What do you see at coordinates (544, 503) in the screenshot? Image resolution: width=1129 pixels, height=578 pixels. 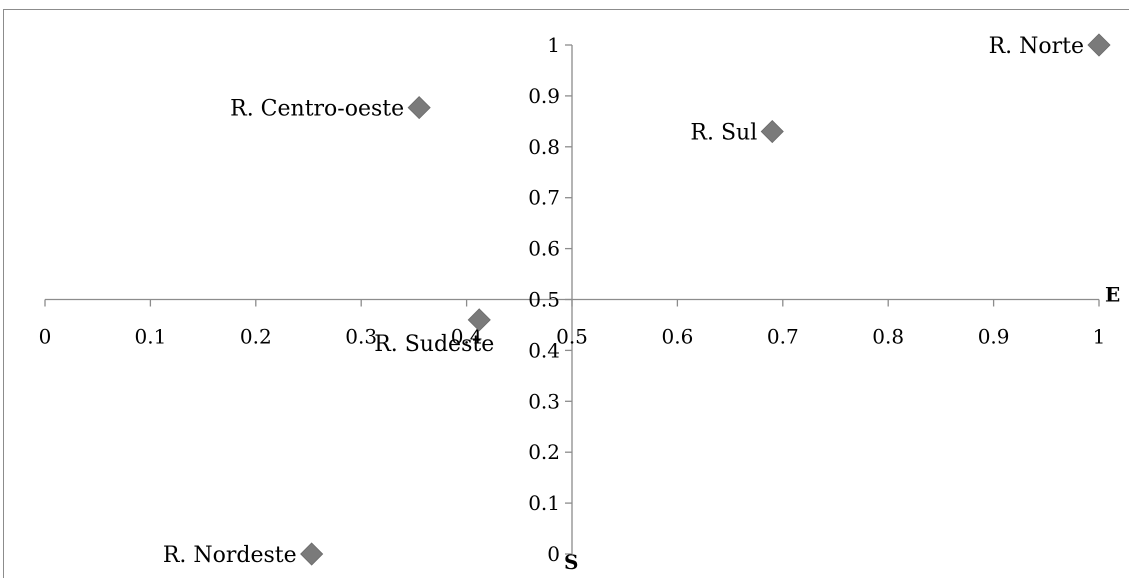 I see `y-tick-label: 0.1` at bounding box center [544, 503].